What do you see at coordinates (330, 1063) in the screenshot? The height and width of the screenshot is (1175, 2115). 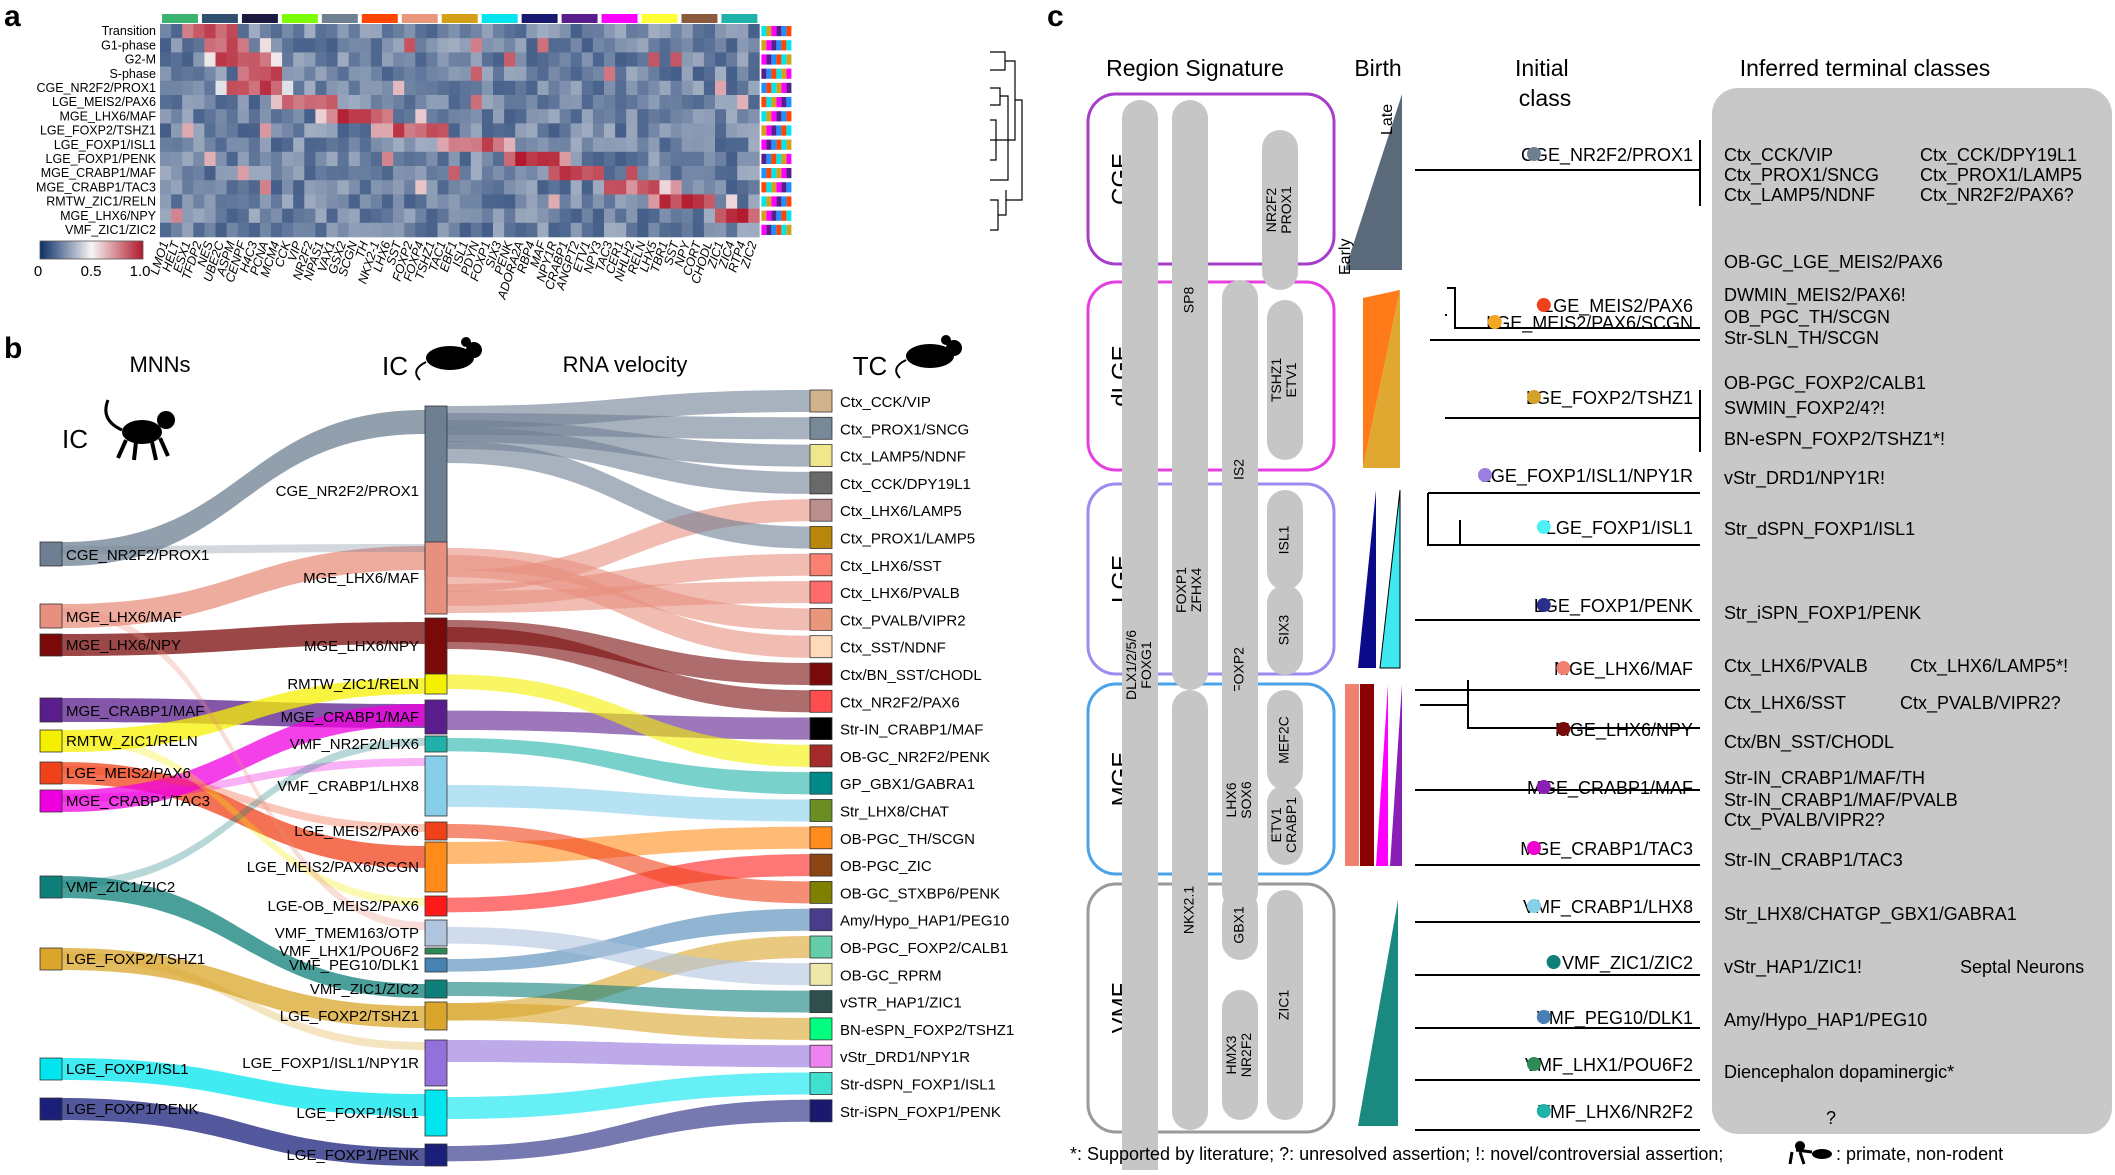 I see `sankey-ic-node-label: LGE_FOXP1/ISL1/NPY1R` at bounding box center [330, 1063].